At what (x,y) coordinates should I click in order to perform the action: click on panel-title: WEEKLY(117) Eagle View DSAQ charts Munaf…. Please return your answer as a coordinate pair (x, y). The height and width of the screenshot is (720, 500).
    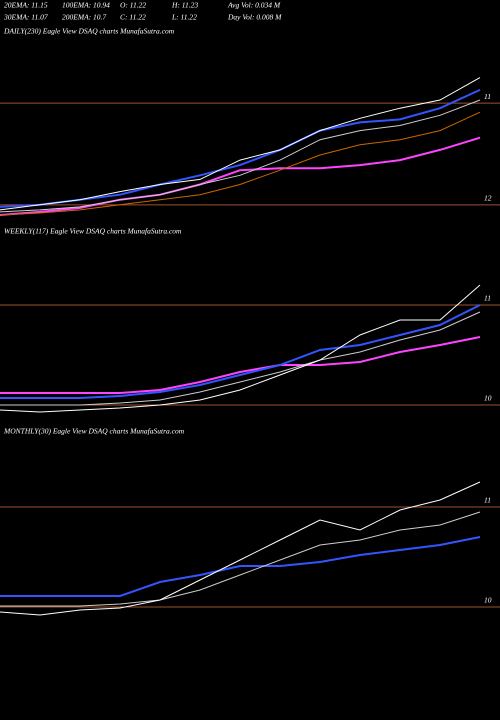
    Looking at the image, I should click on (93, 231).